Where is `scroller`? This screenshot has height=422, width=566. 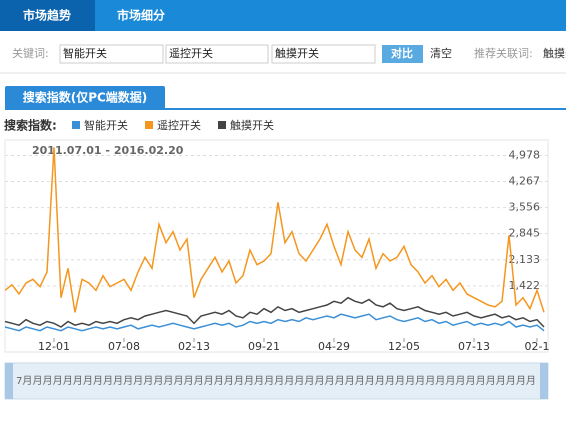
scroller is located at coordinates (276, 381).